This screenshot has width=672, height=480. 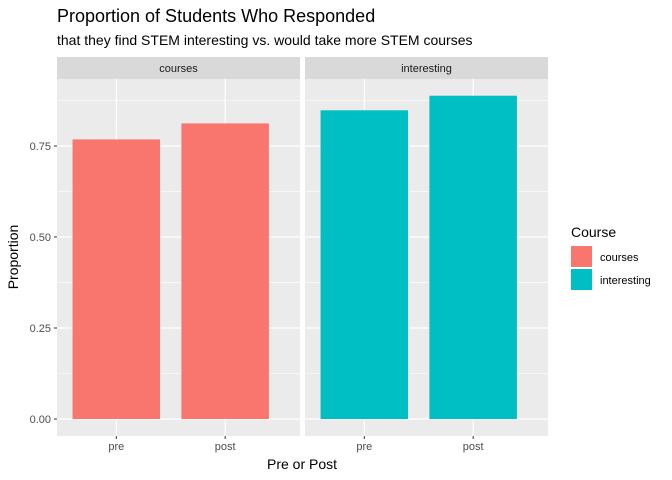 I want to click on x-axis: pre post pre post, so click(x=296, y=444).